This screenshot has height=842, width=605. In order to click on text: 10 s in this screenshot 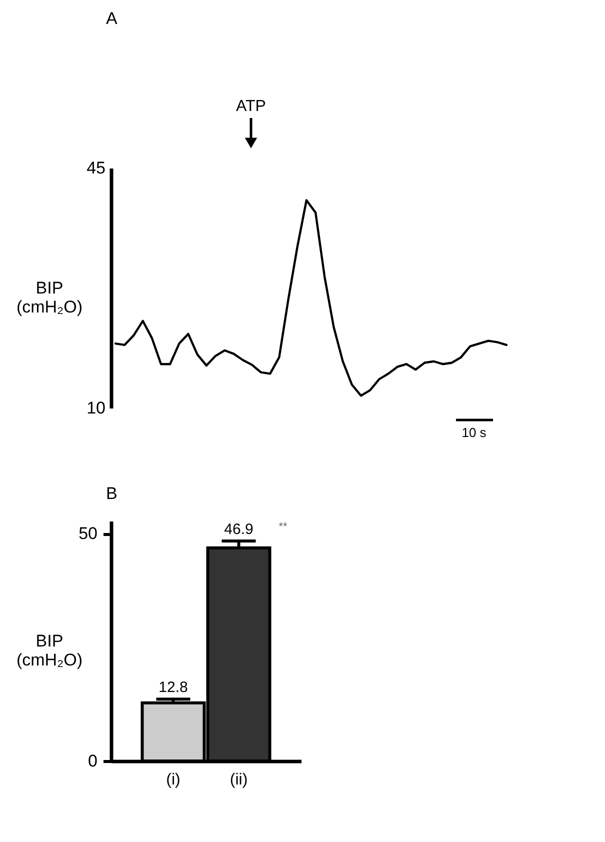, I will do `click(474, 432)`.